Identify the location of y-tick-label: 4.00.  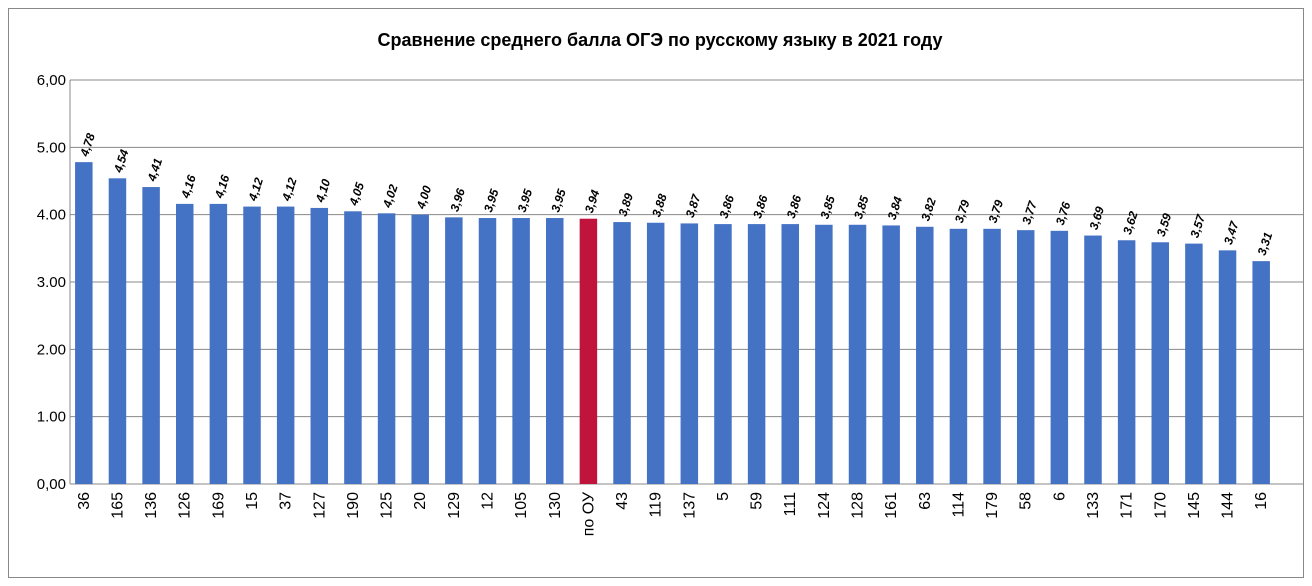
(51, 215).